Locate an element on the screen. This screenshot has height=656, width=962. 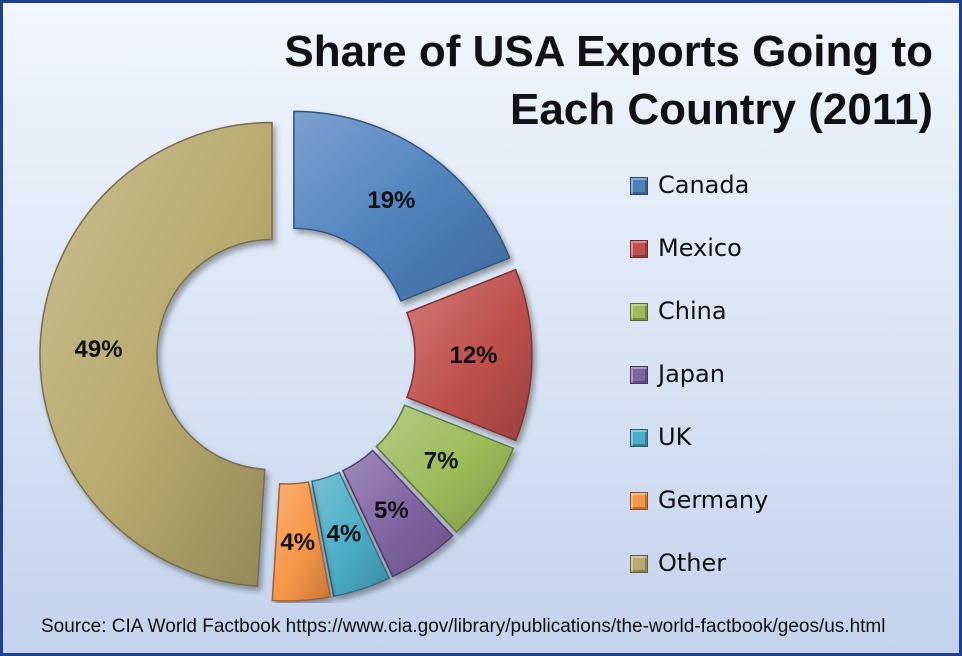
legend-swatch-mexico is located at coordinates (639, 249).